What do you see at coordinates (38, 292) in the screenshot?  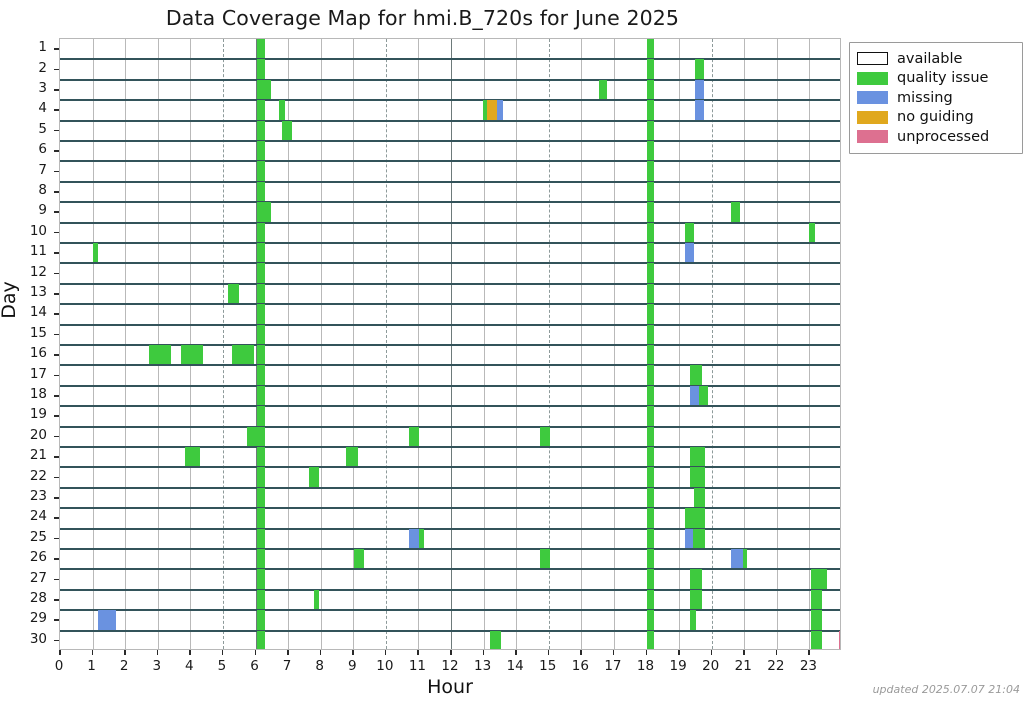 I see `y-axis-tick-label: 13` at bounding box center [38, 292].